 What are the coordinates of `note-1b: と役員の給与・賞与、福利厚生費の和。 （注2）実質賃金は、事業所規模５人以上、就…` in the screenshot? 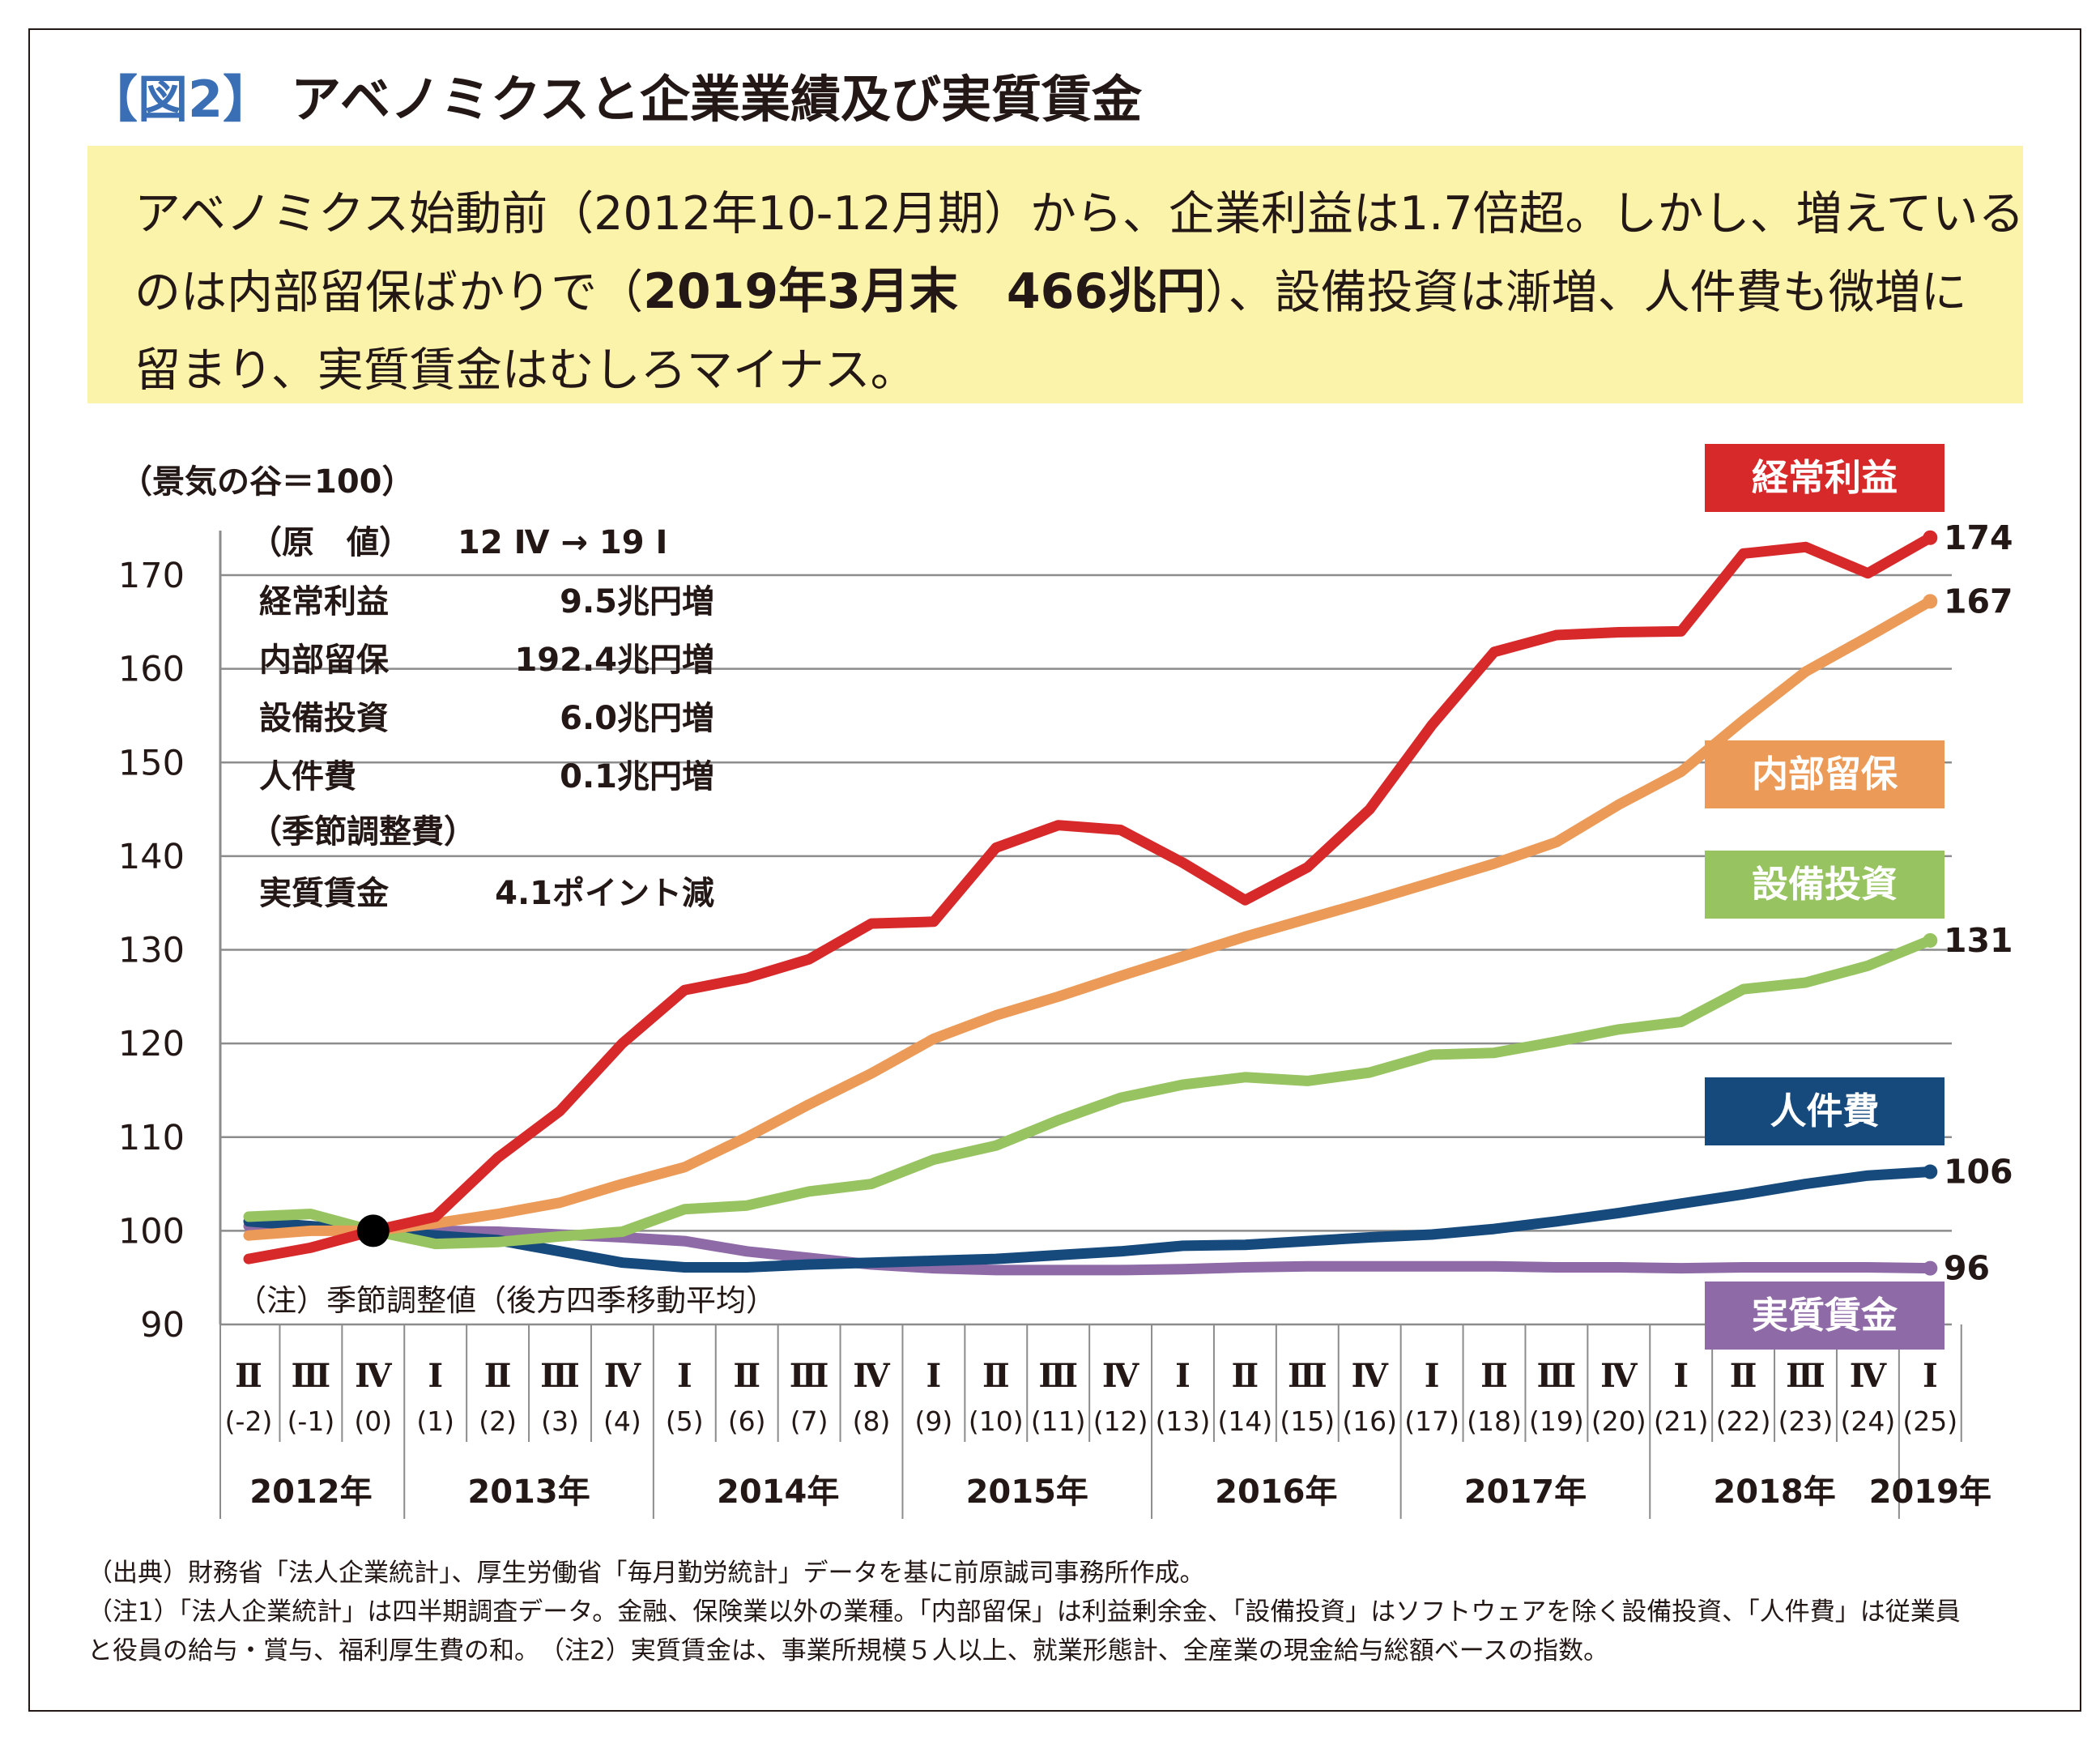 It's located at (848, 1650).